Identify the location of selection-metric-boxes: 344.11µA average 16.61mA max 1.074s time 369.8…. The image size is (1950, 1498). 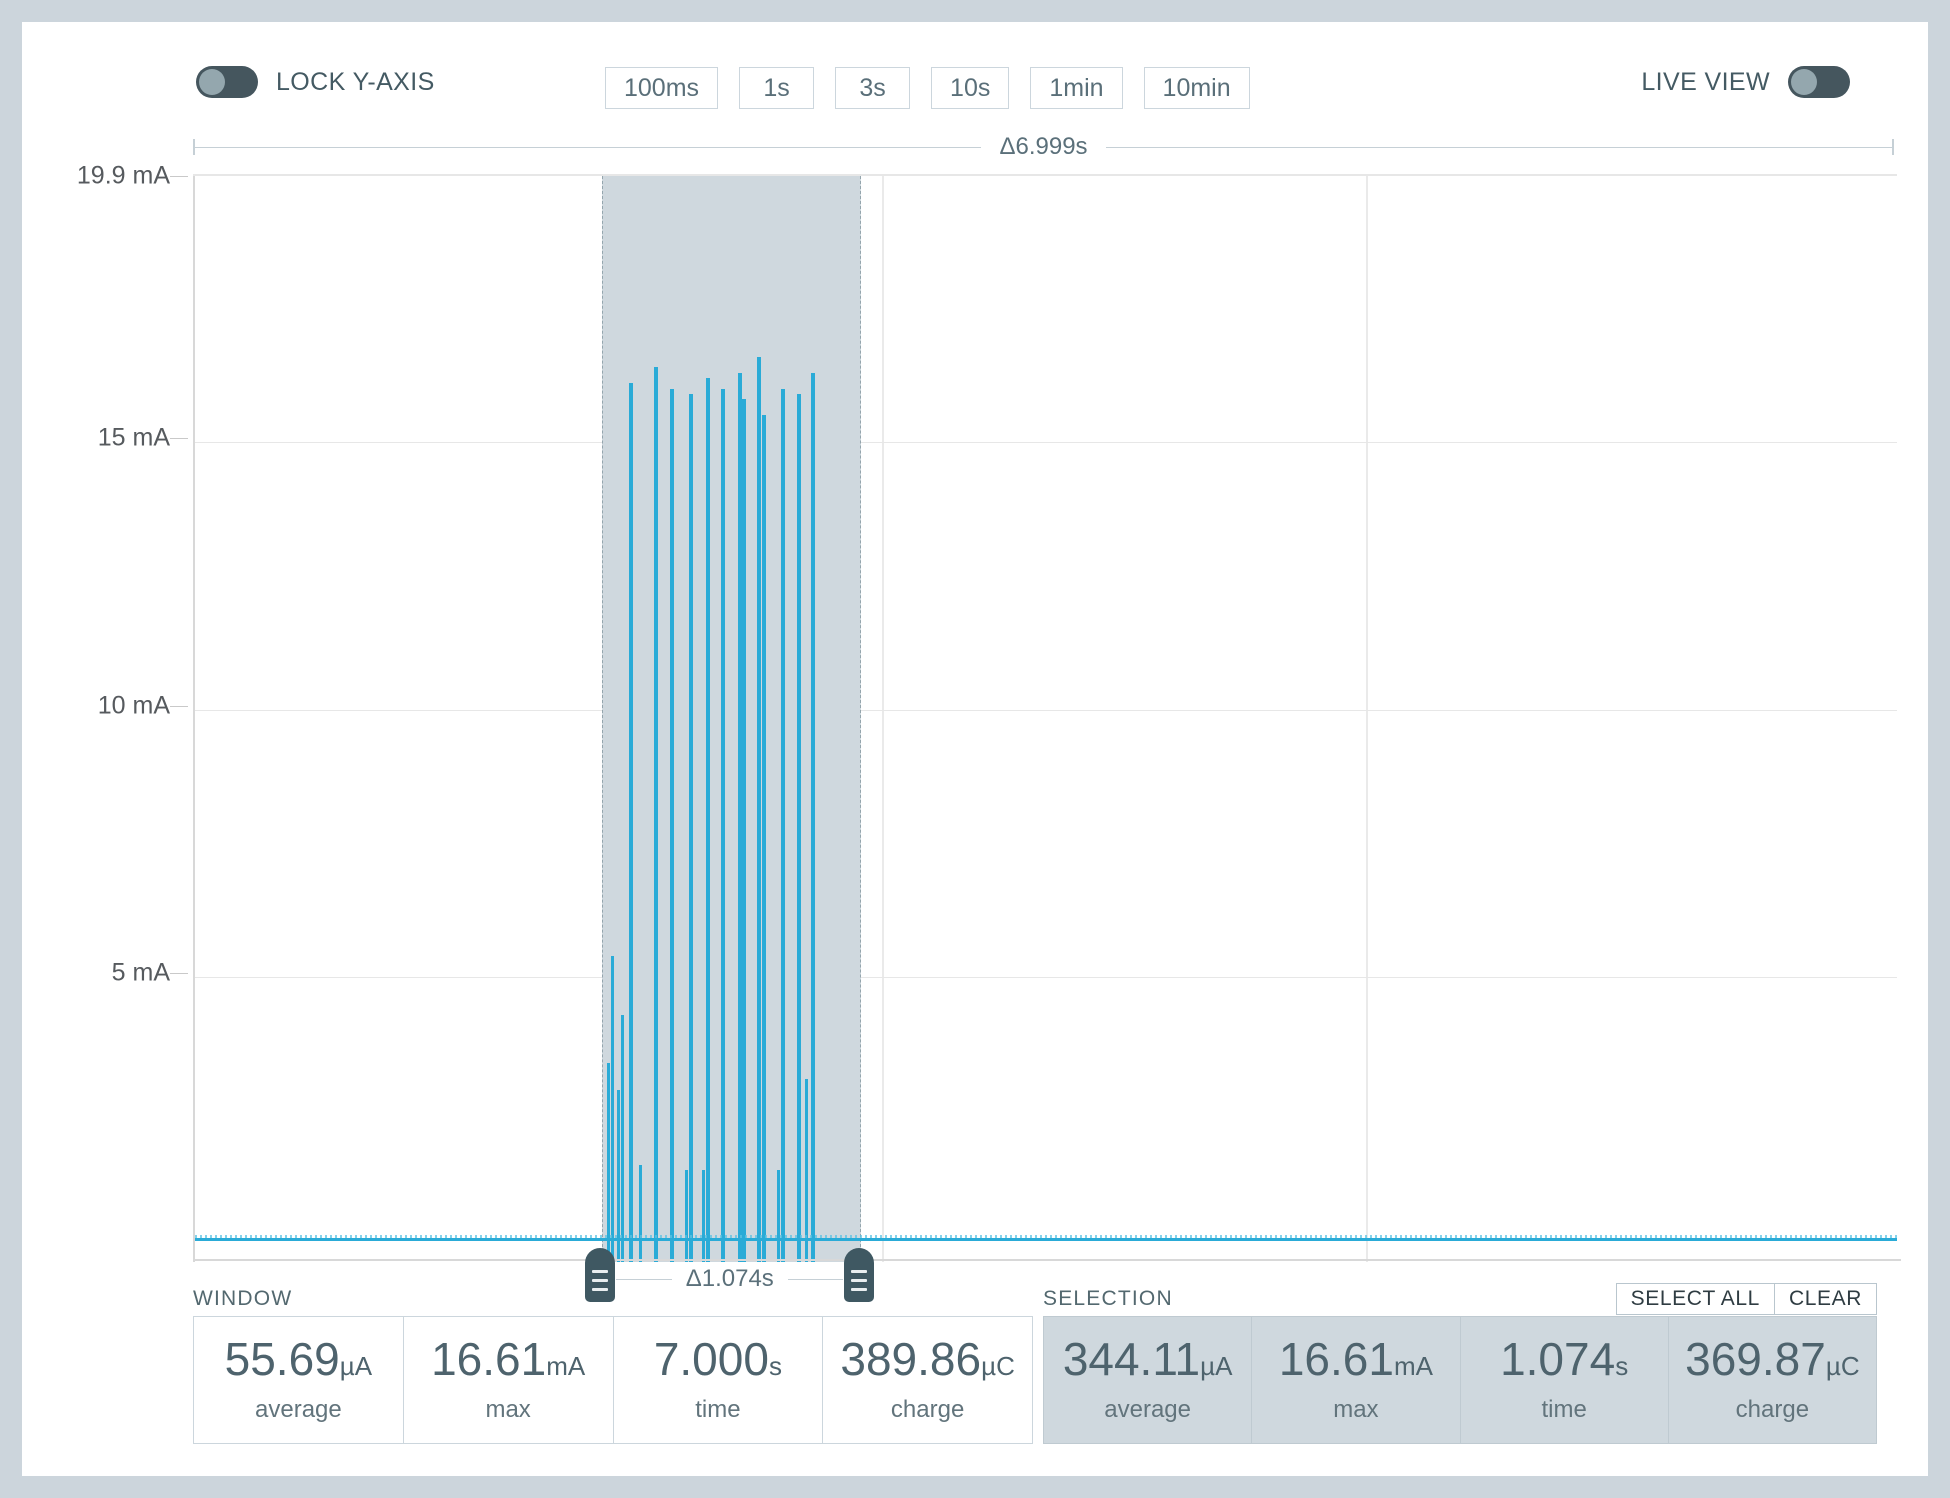
(1460, 1380).